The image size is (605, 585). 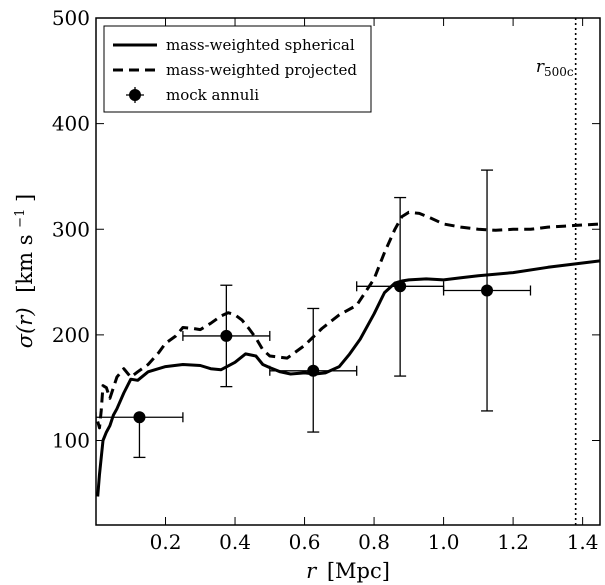 What do you see at coordinates (166, 542) in the screenshot?
I see `x-tick-label: 0.2` at bounding box center [166, 542].